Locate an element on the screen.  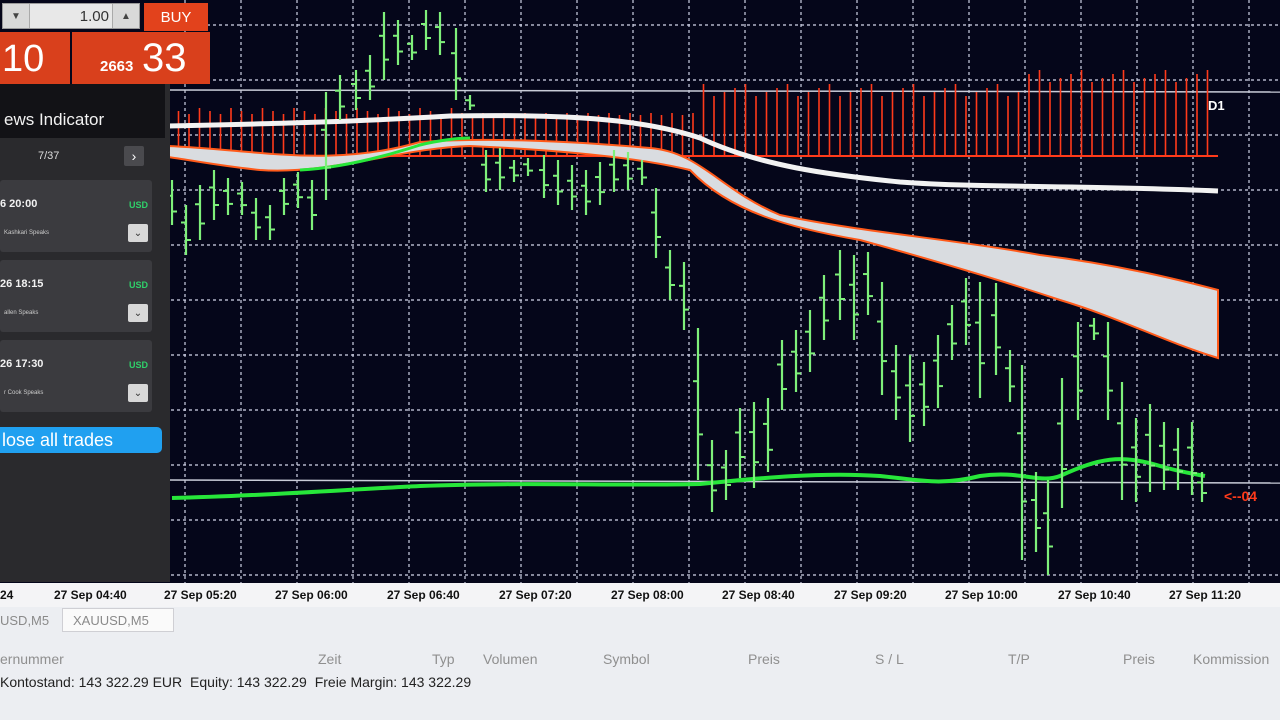
time-tick-label: 27 Sep 04:40 is located at coordinates (90, 595).